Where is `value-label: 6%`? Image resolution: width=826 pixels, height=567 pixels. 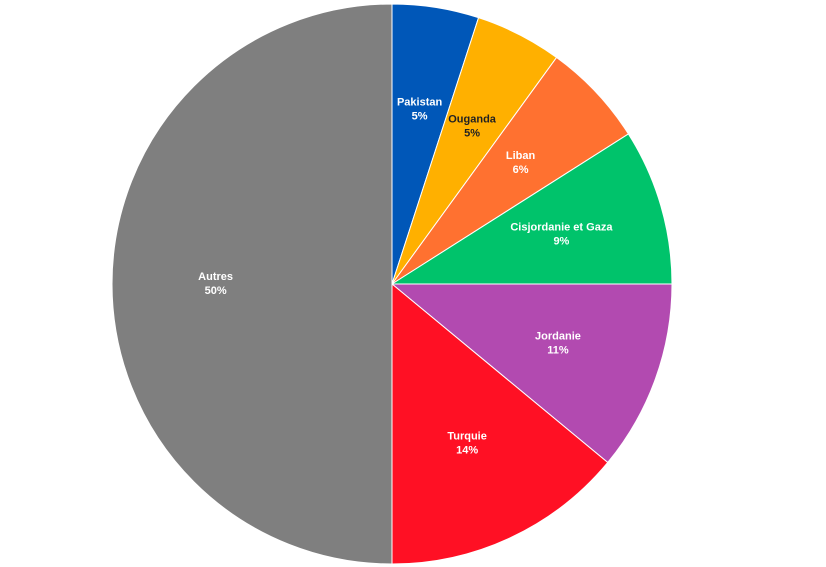 value-label: 6% is located at coordinates (521, 170).